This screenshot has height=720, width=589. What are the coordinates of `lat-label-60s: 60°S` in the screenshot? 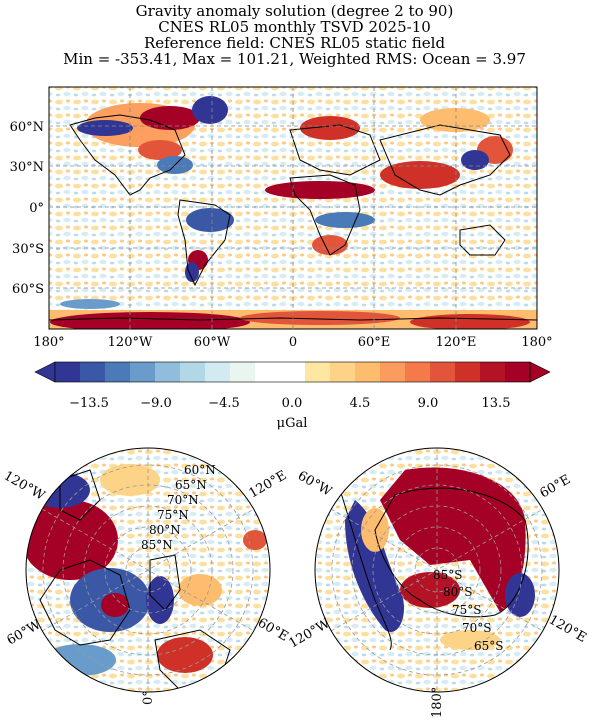 It's located at (28, 289).